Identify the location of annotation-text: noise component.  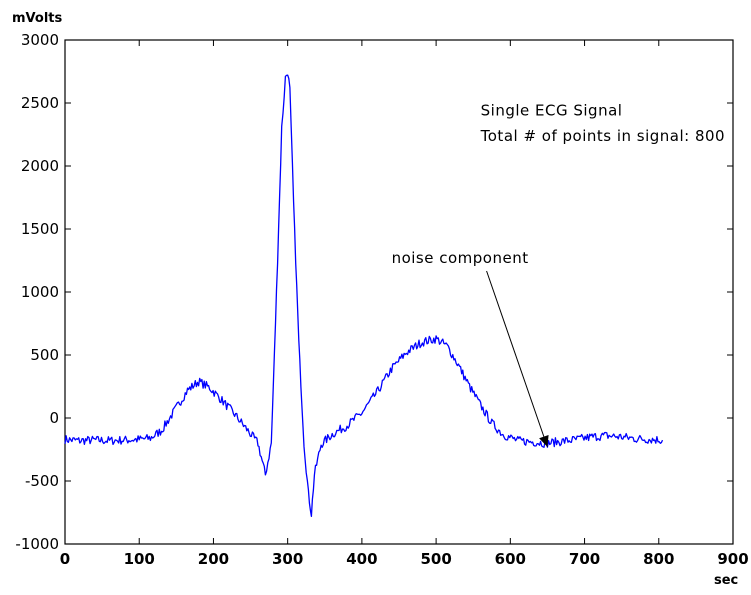
(460, 258).